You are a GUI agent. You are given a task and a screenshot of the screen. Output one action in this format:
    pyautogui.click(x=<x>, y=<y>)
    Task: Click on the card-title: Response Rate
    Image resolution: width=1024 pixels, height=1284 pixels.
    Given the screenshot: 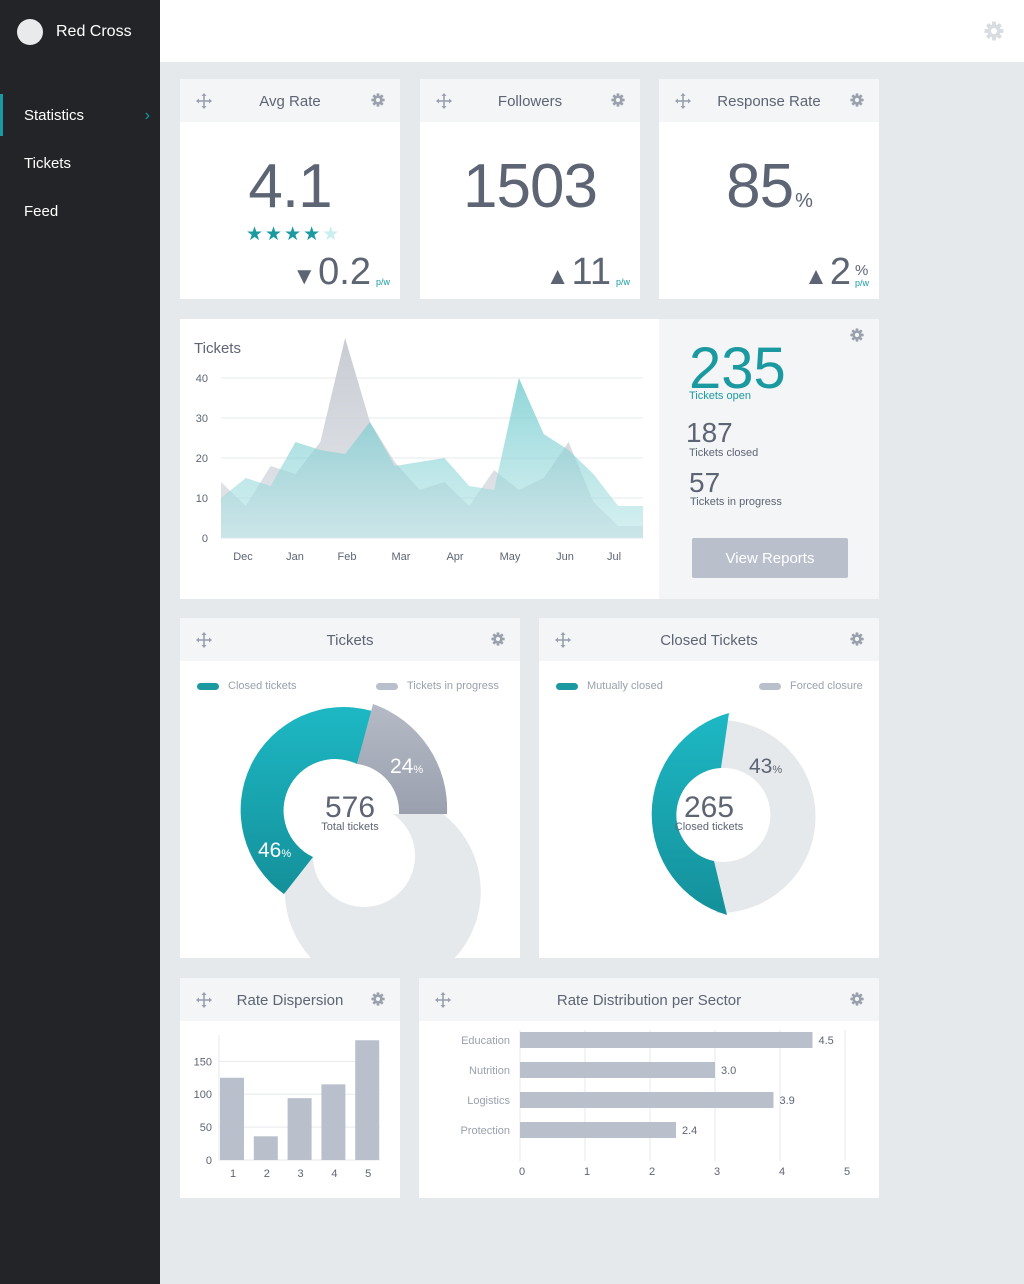 What is the action you would take?
    pyautogui.click(x=769, y=101)
    